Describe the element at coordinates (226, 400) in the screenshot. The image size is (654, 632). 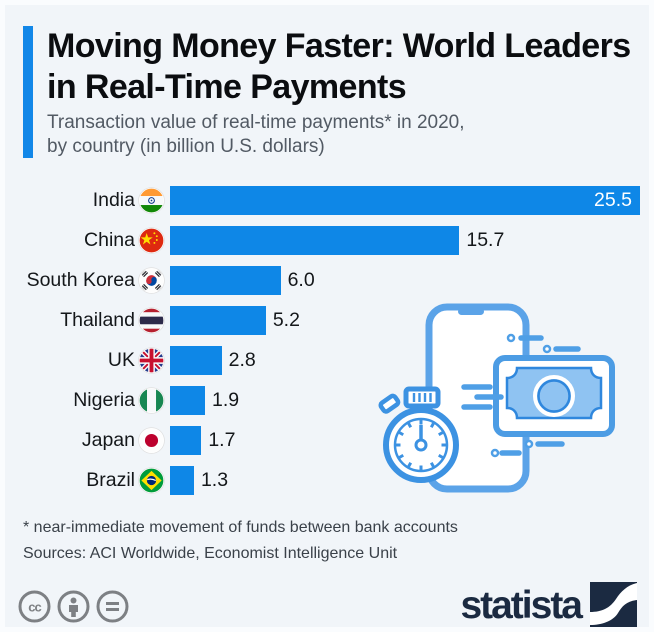
I see `value-label: 1.9` at that location.